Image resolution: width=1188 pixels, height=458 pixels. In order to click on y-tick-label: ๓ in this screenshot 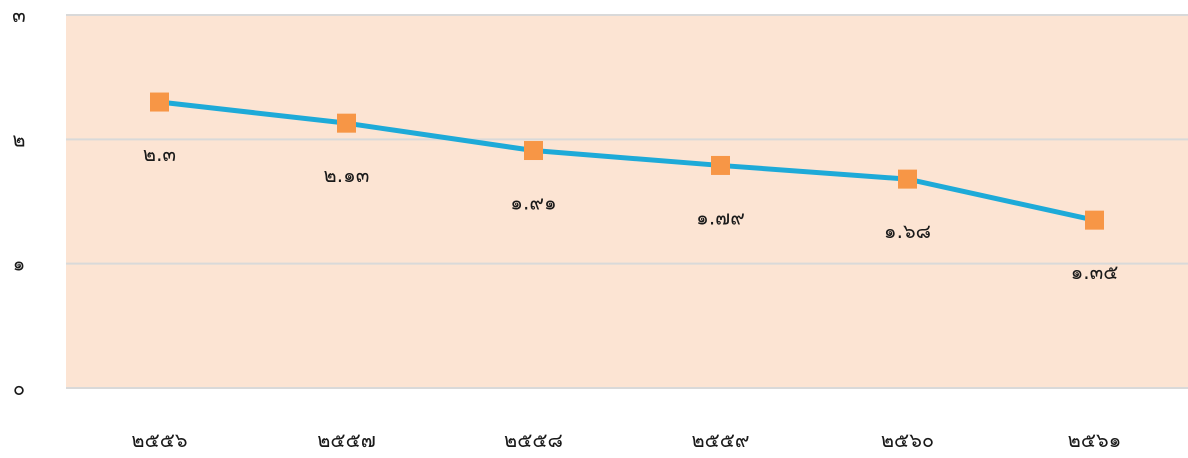, I will do `click(19, 15)`.